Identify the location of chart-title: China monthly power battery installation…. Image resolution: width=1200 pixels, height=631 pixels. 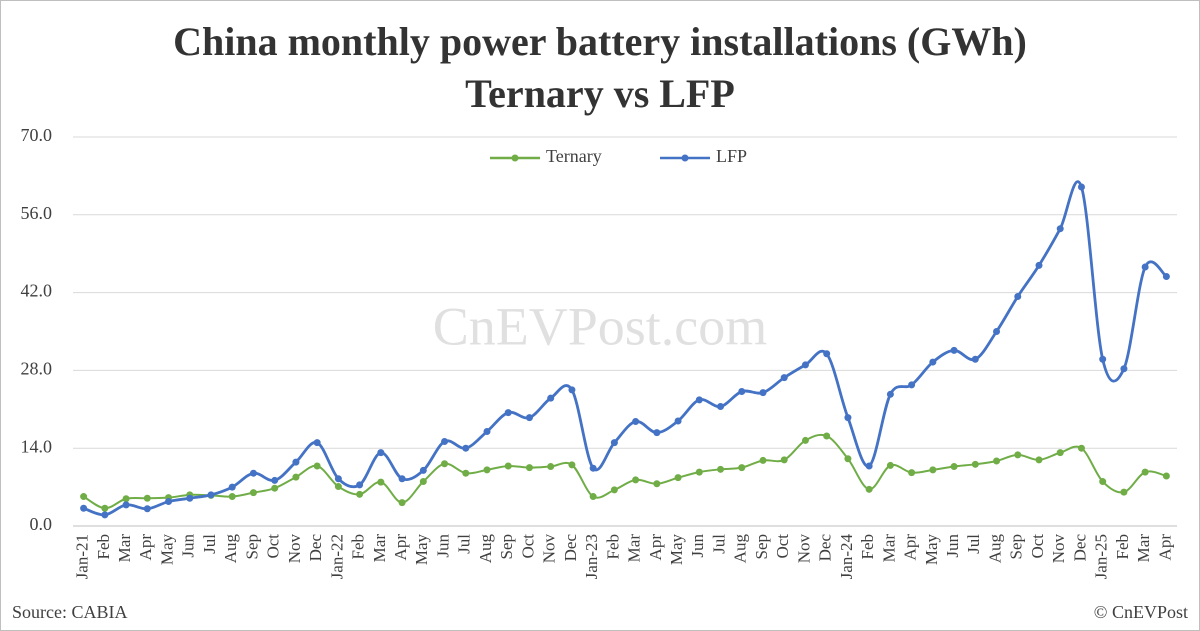
(600, 41).